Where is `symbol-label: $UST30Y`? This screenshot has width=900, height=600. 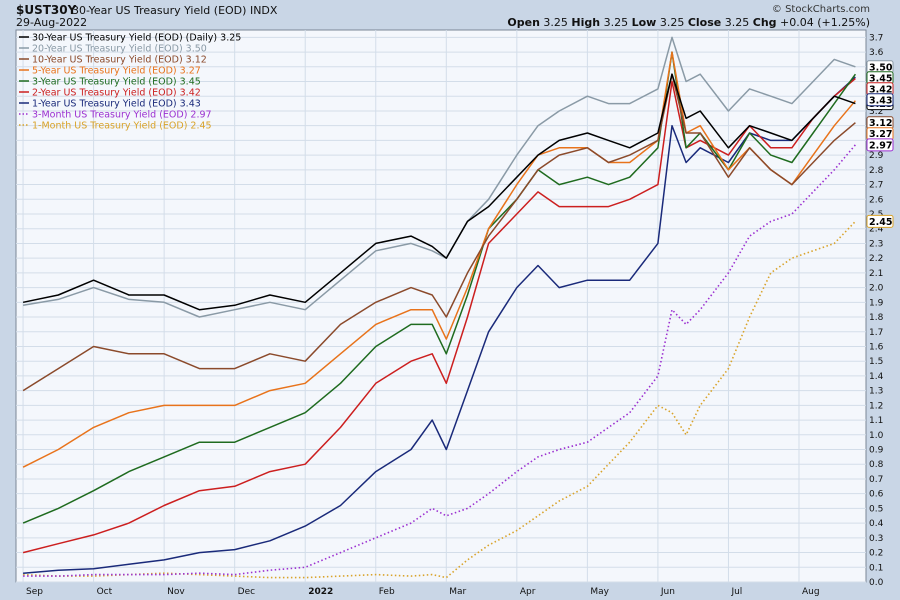 symbol-label: $UST30Y is located at coordinates (46, 10).